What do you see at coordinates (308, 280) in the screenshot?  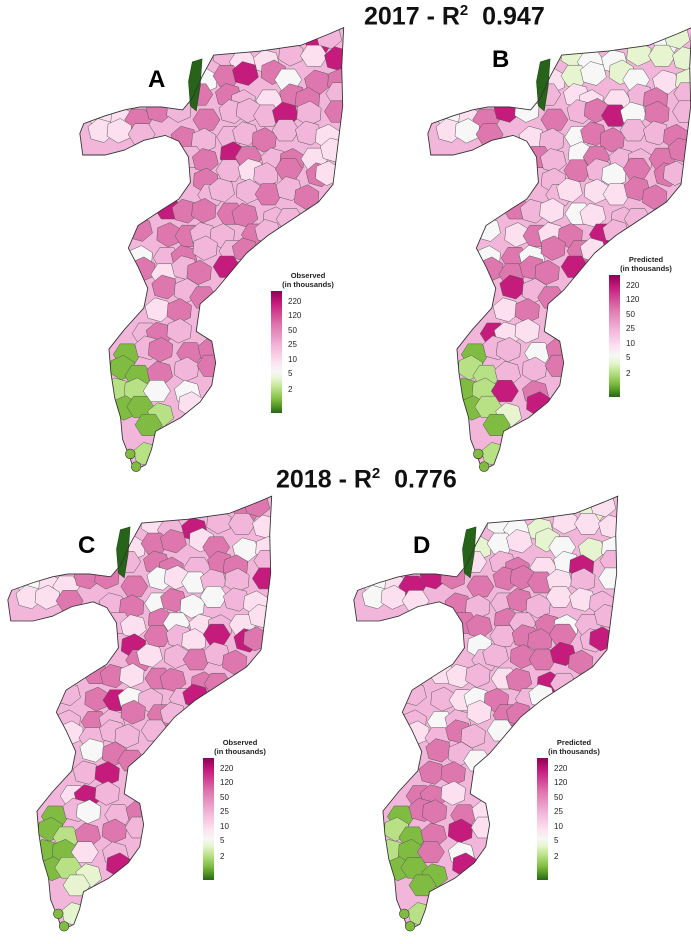 I see `legend-title: Observed (in thousands)` at bounding box center [308, 280].